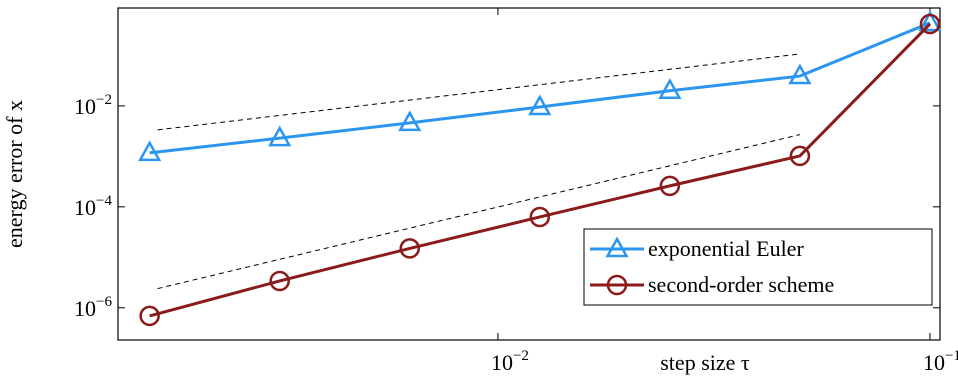  Describe the element at coordinates (104, 201) in the screenshot. I see `tick-exponent: −4` at that location.